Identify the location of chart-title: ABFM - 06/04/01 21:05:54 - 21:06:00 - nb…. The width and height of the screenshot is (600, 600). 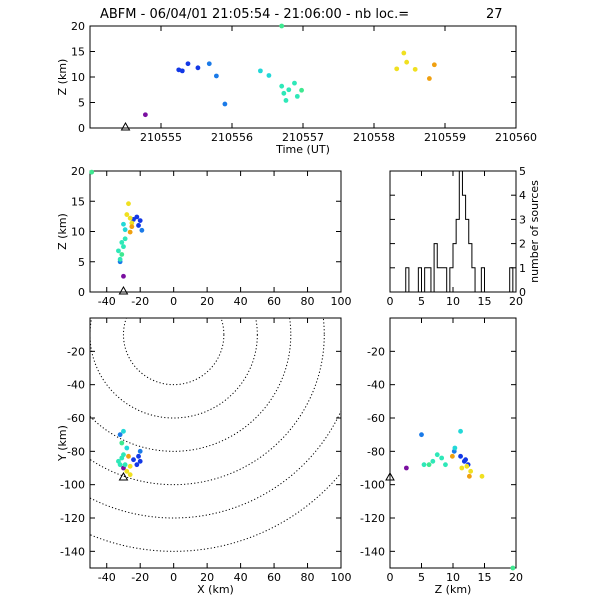
(254, 14).